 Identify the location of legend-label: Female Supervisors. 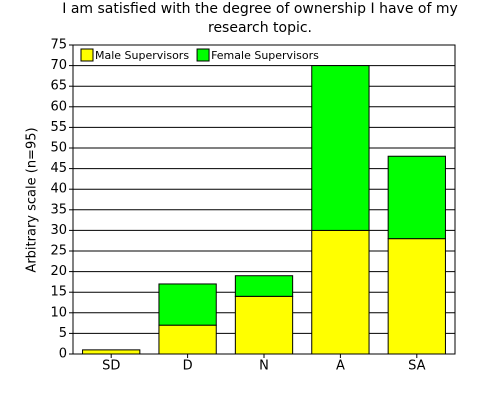
(265, 55).